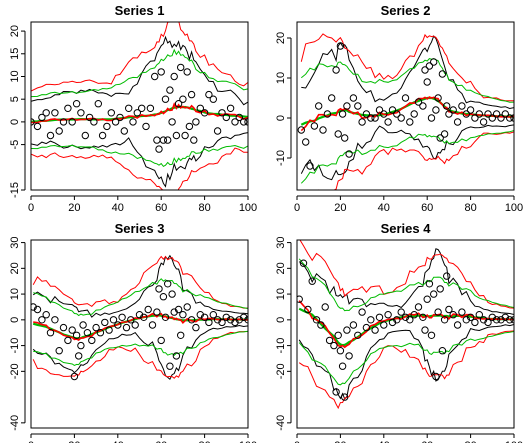 The image size is (532, 448). What do you see at coordinates (140, 10) in the screenshot?
I see `panel-title: Series 1` at bounding box center [140, 10].